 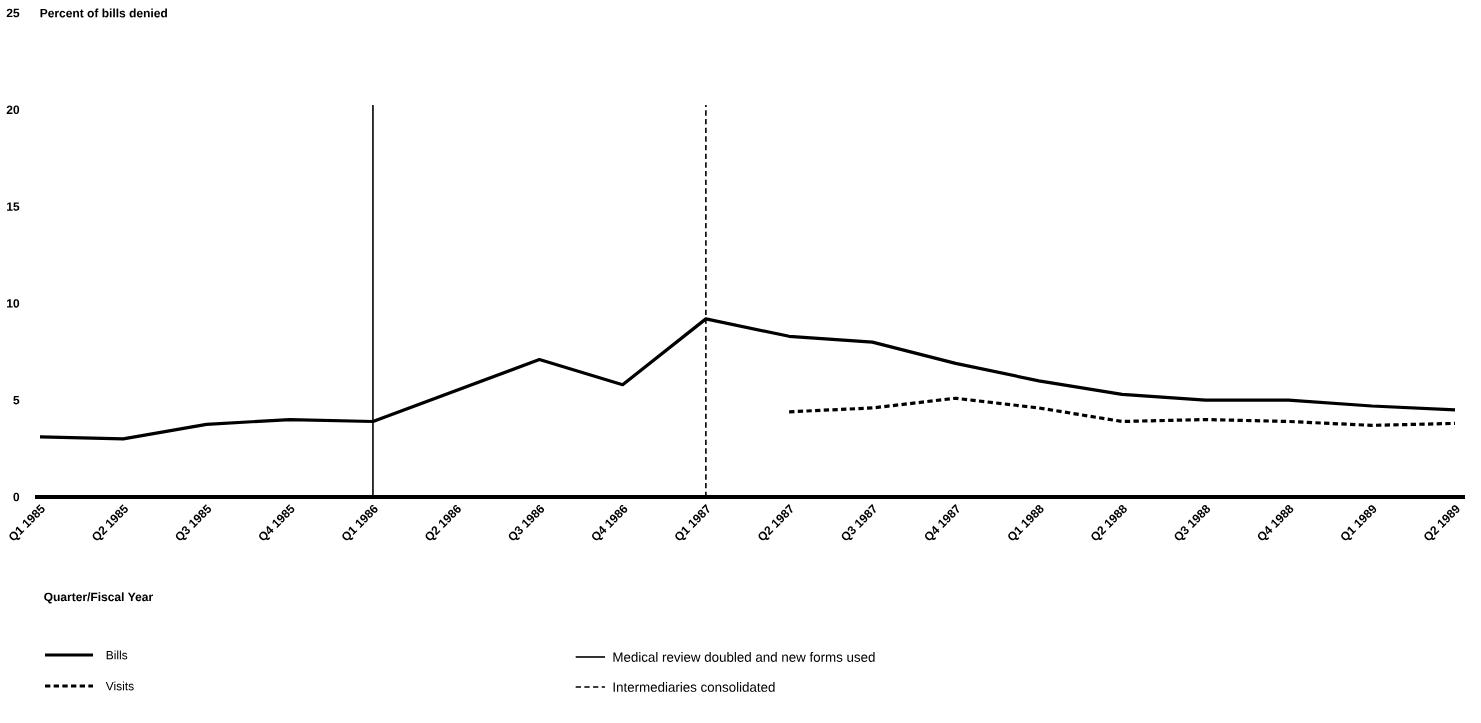 What do you see at coordinates (117, 655) in the screenshot?
I see `legend-label: Bills` at bounding box center [117, 655].